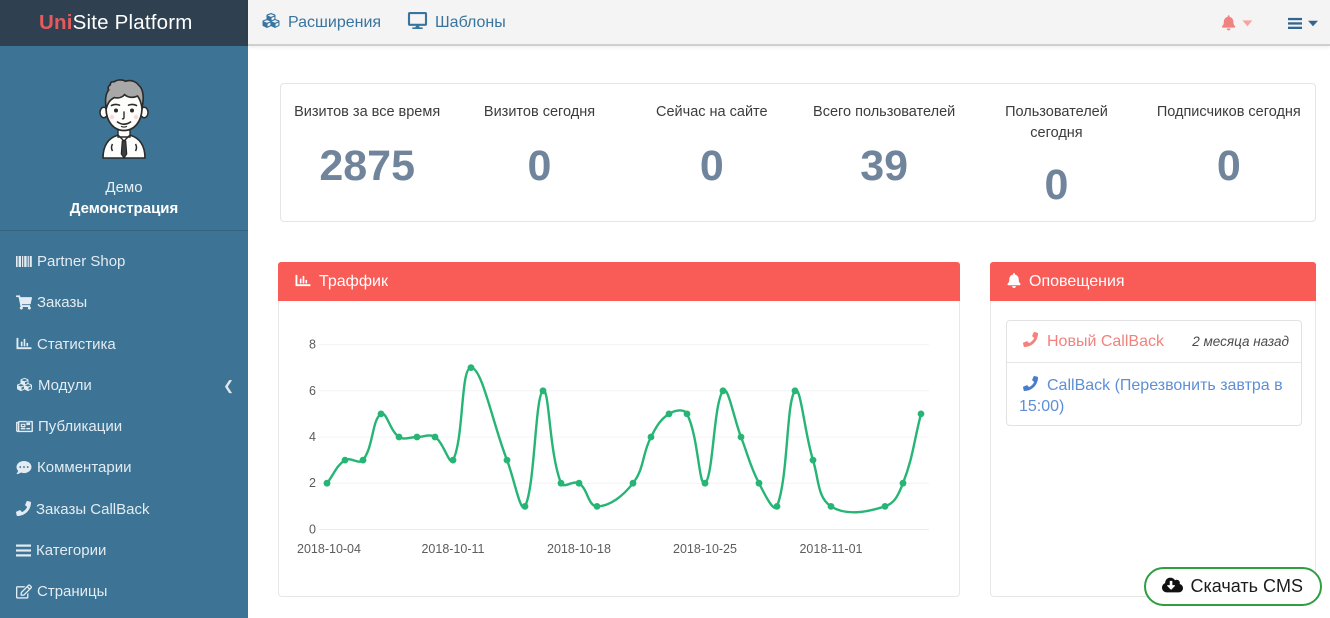  I want to click on svg-text: 2018-10-11, so click(452, 549).